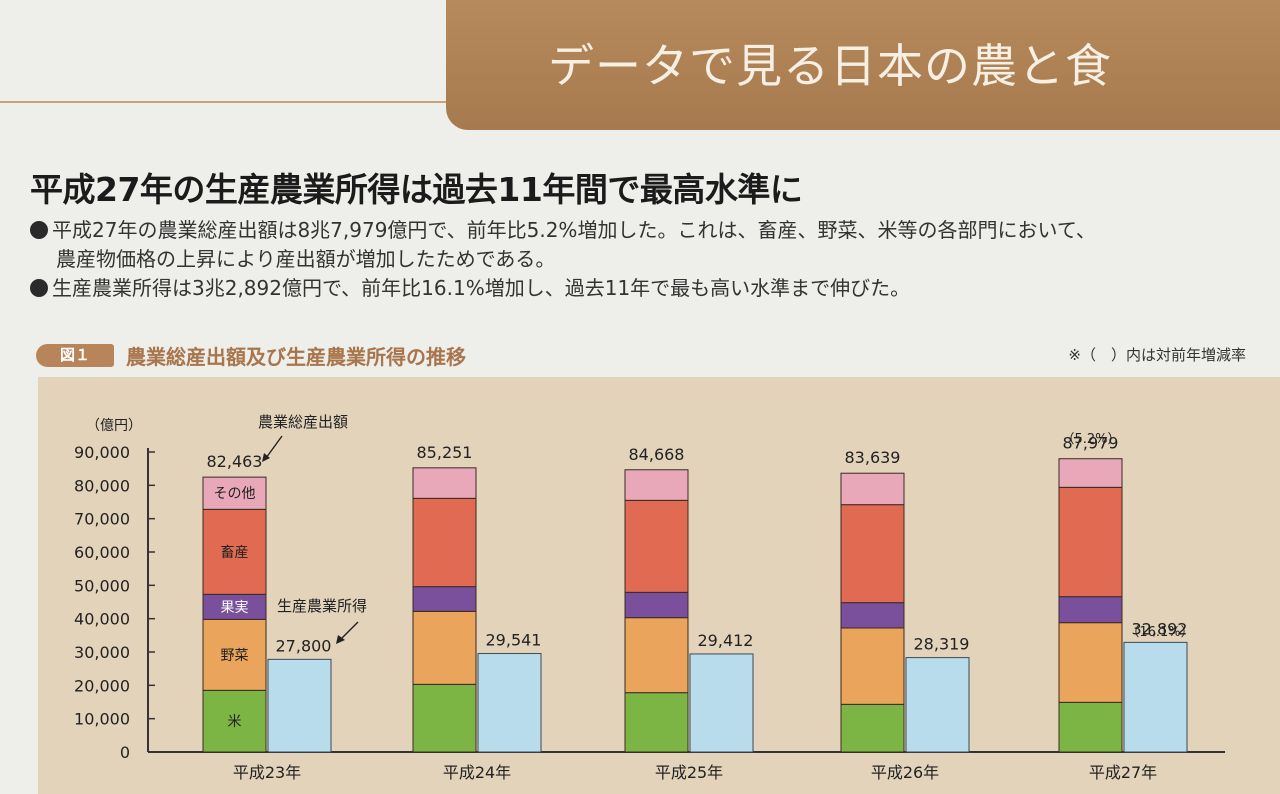 The image size is (1280, 794). I want to click on figure-header: 図１ 農業総産出額及び生産農業所得の推移 ※（ ）内は対前年増減率, so click(656, 357).